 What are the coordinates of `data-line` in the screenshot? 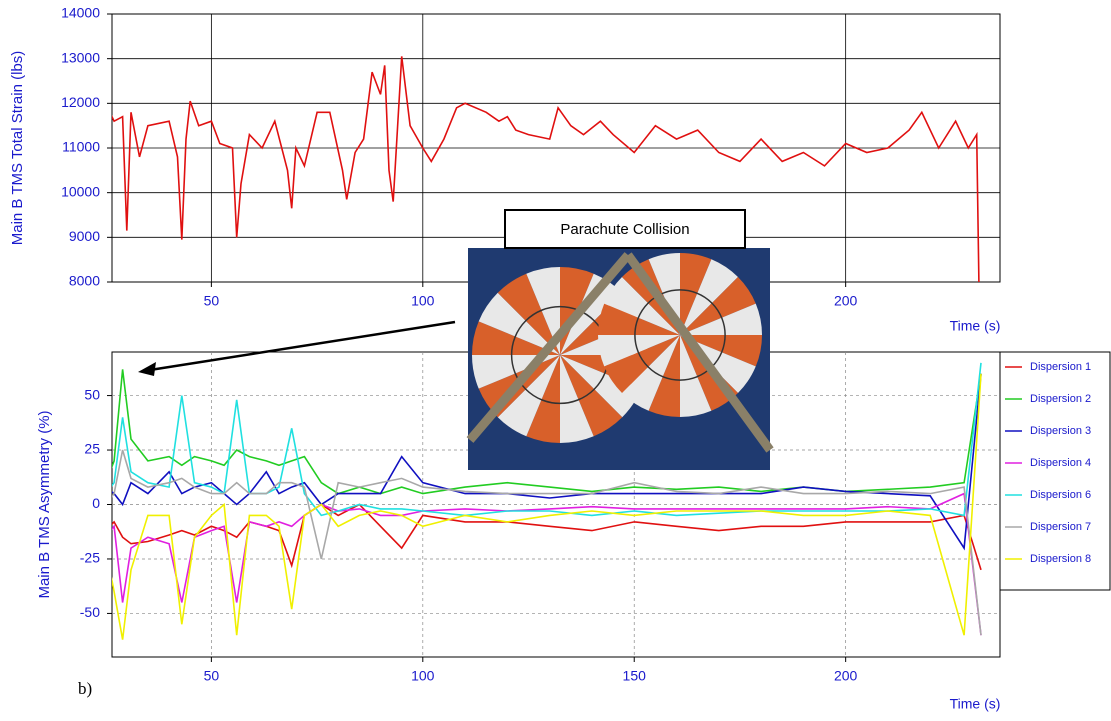 It's located at (547, 432).